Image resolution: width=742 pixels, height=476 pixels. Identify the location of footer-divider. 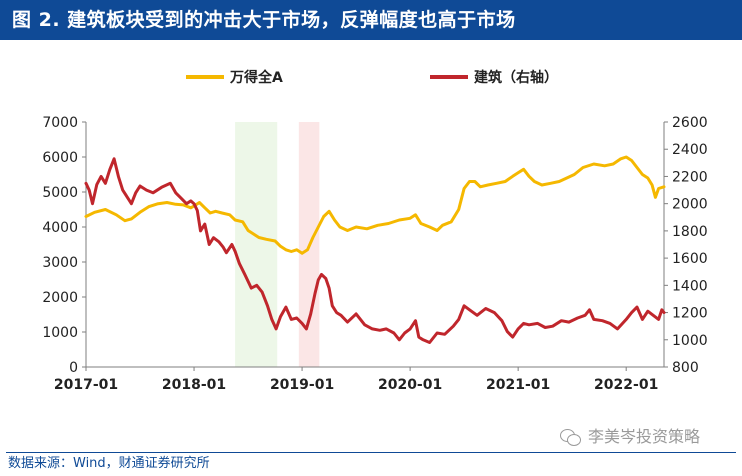
(371, 452).